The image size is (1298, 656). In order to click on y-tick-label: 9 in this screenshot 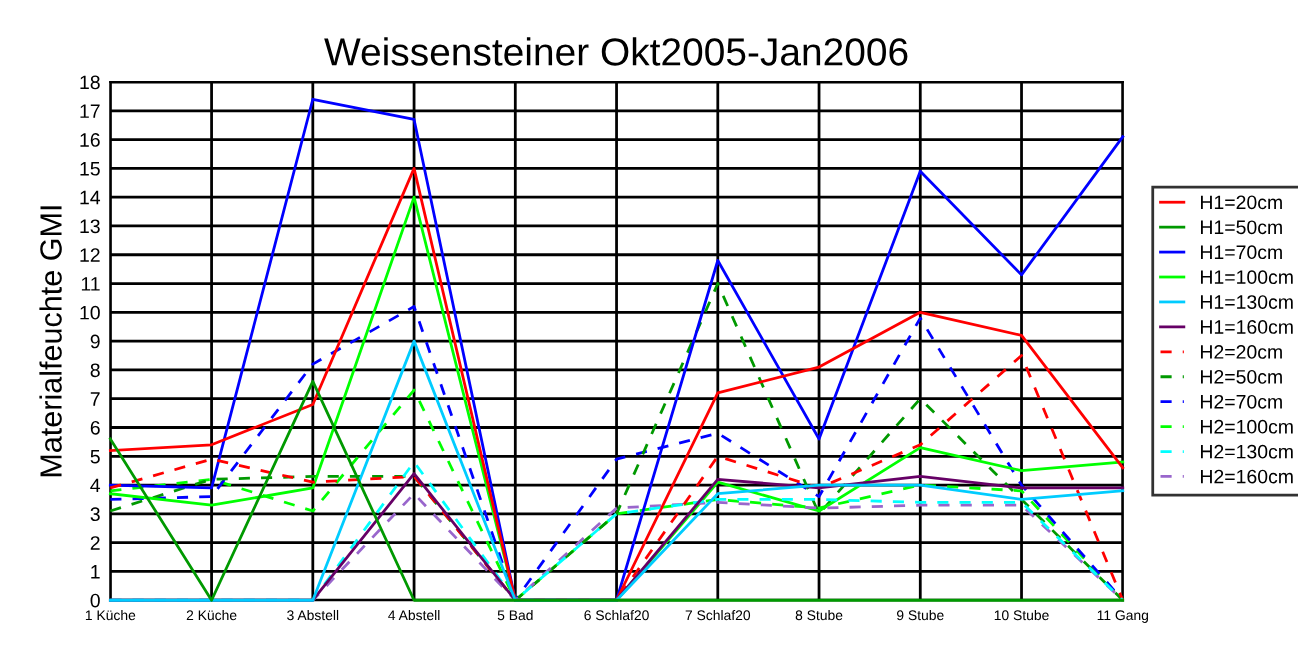, I will do `click(95, 341)`.